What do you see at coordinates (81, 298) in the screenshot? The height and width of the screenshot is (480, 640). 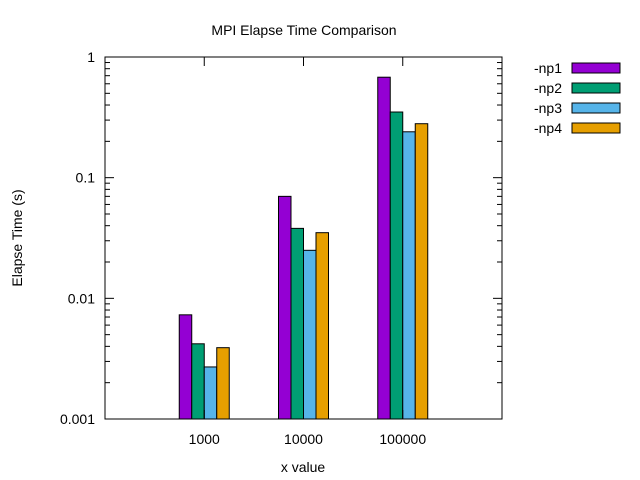 I see `y-tick-label: 0.01` at bounding box center [81, 298].